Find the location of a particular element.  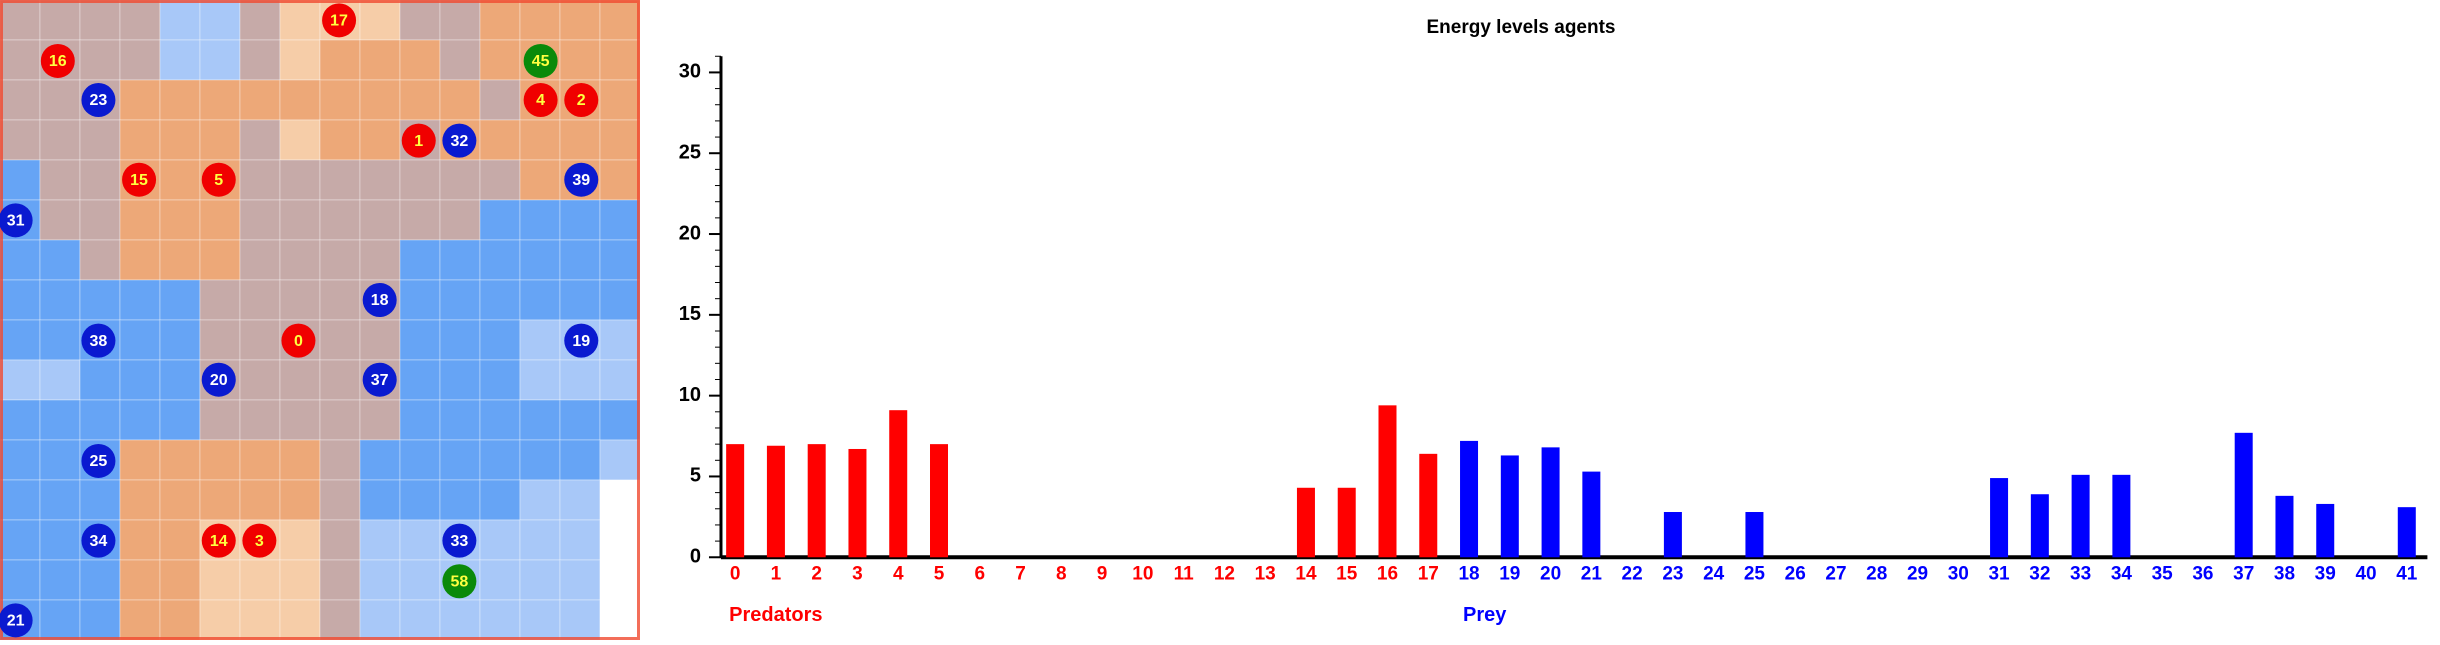

agent-label: 3 is located at coordinates (259, 541).